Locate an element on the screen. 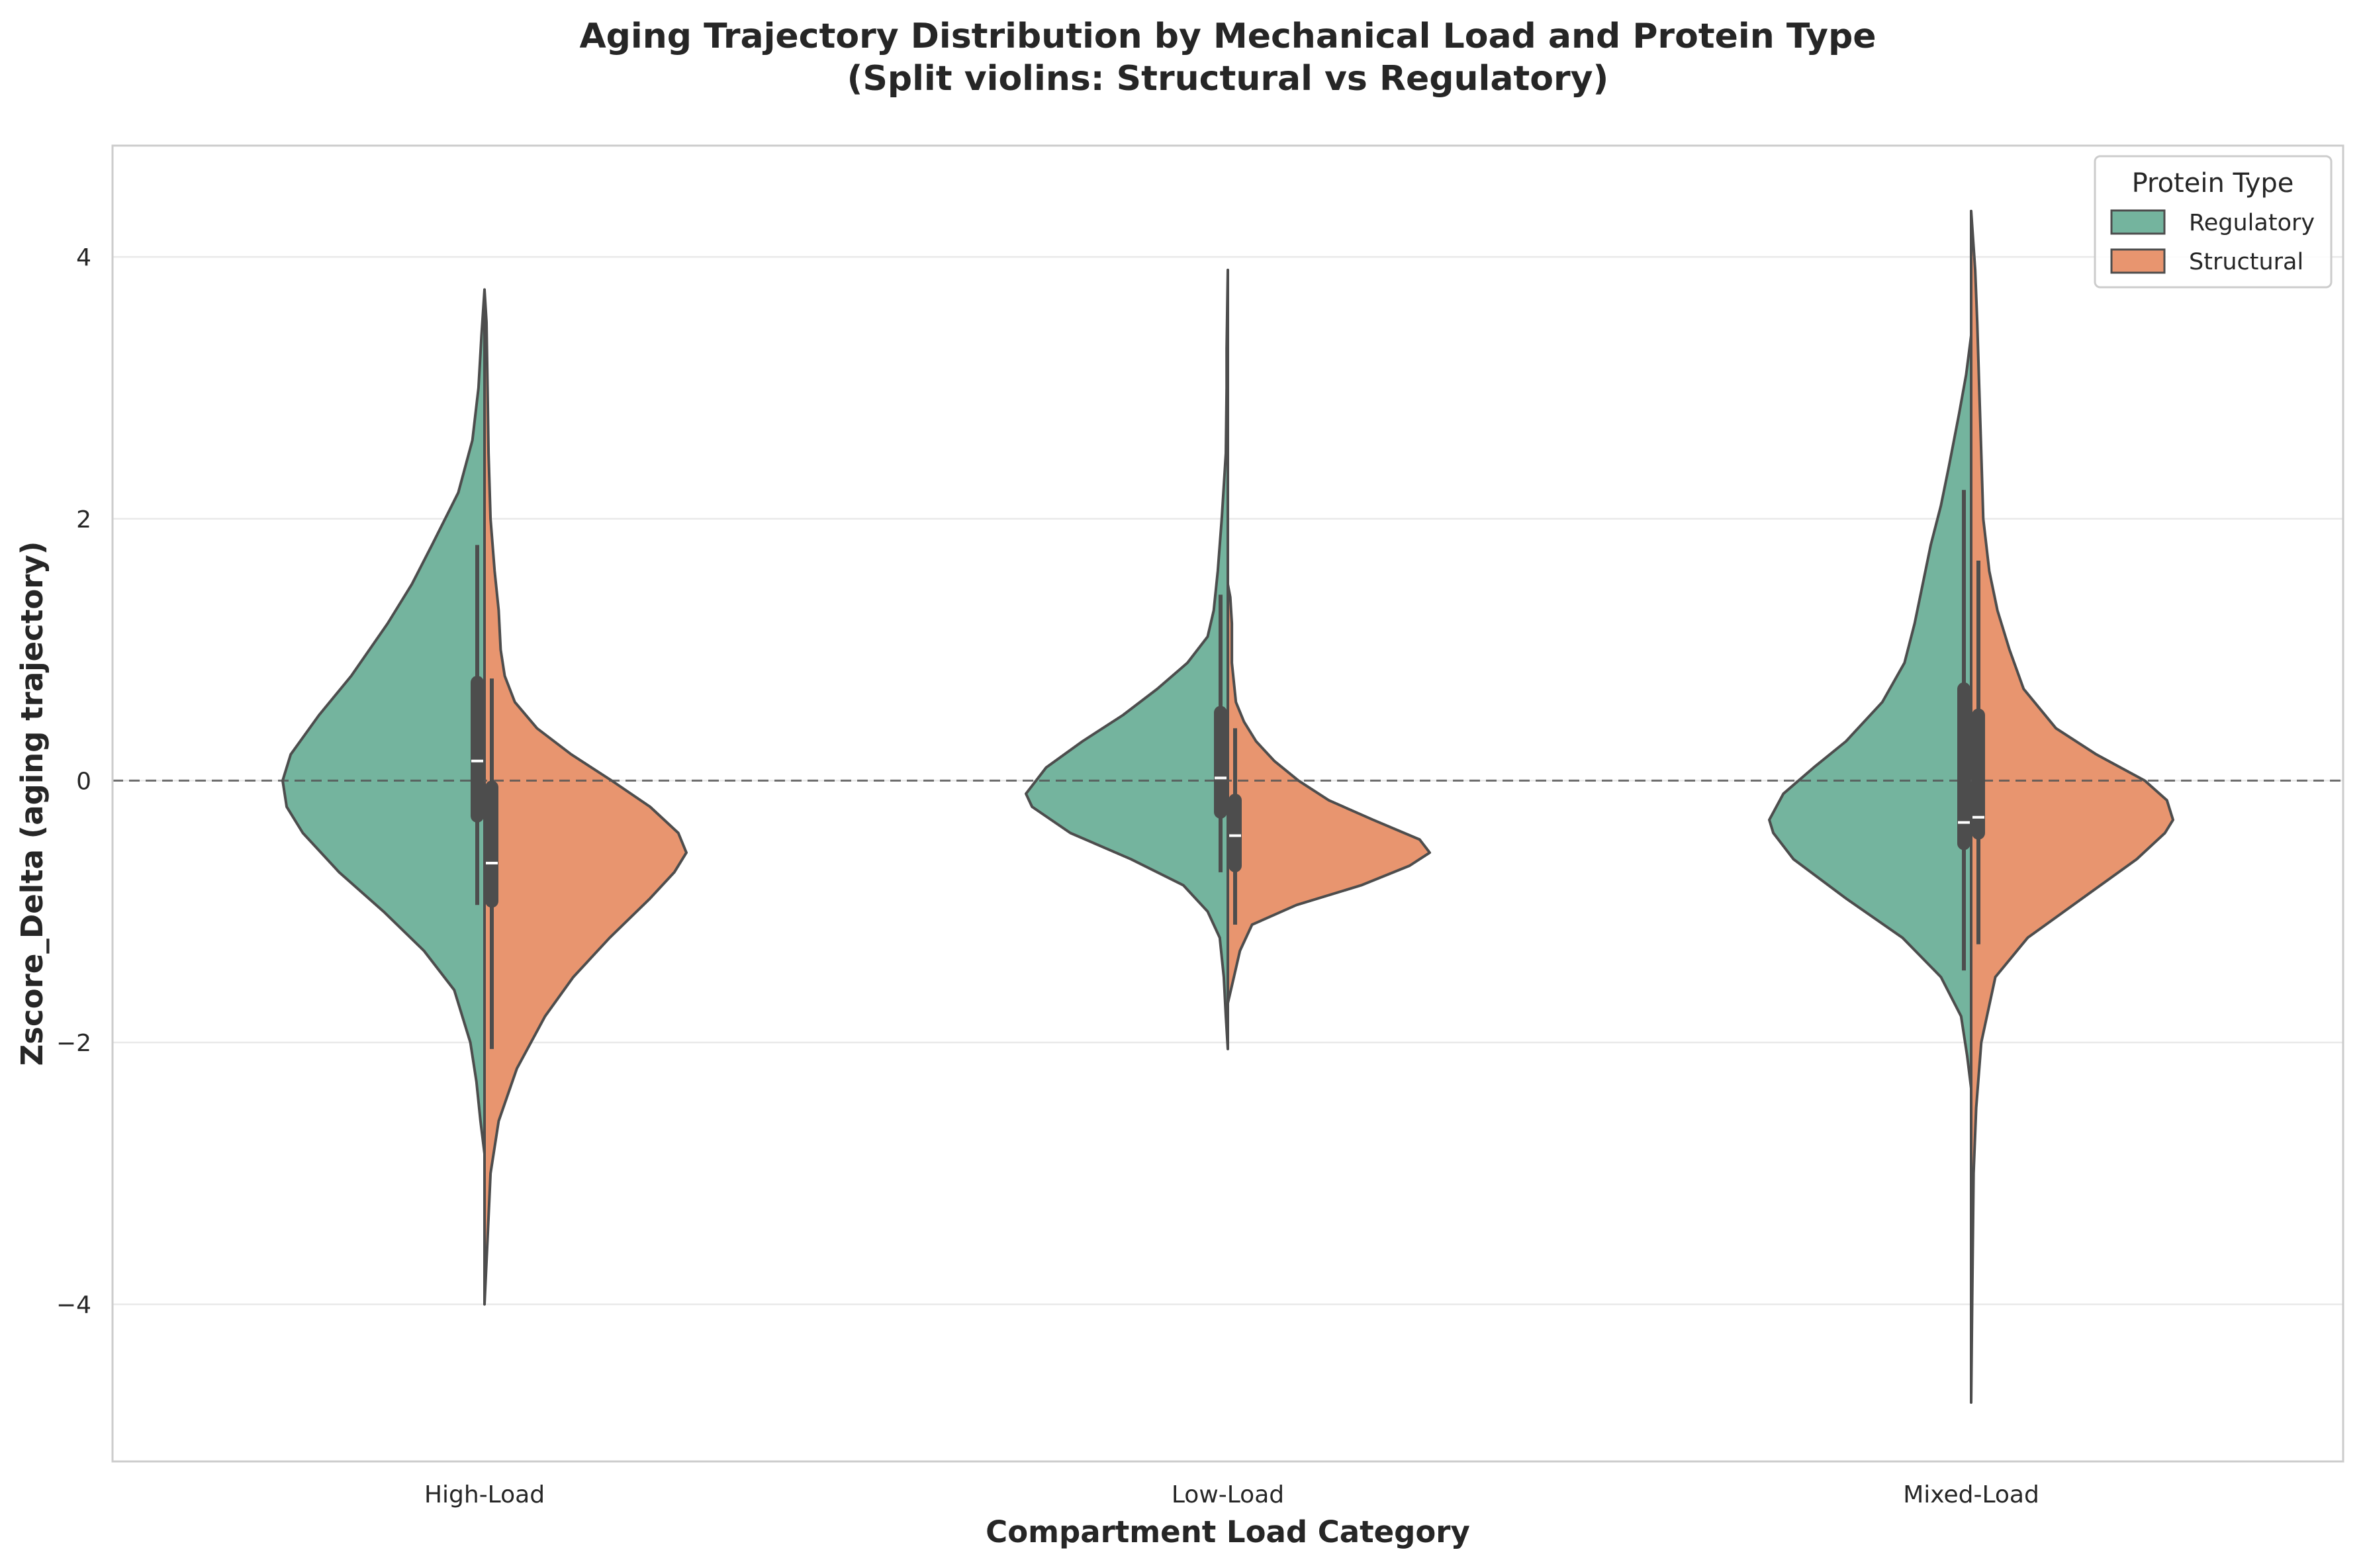  x-axis-ticks: High-Load Low-Load Mixed-Load is located at coordinates (1231, 1494).